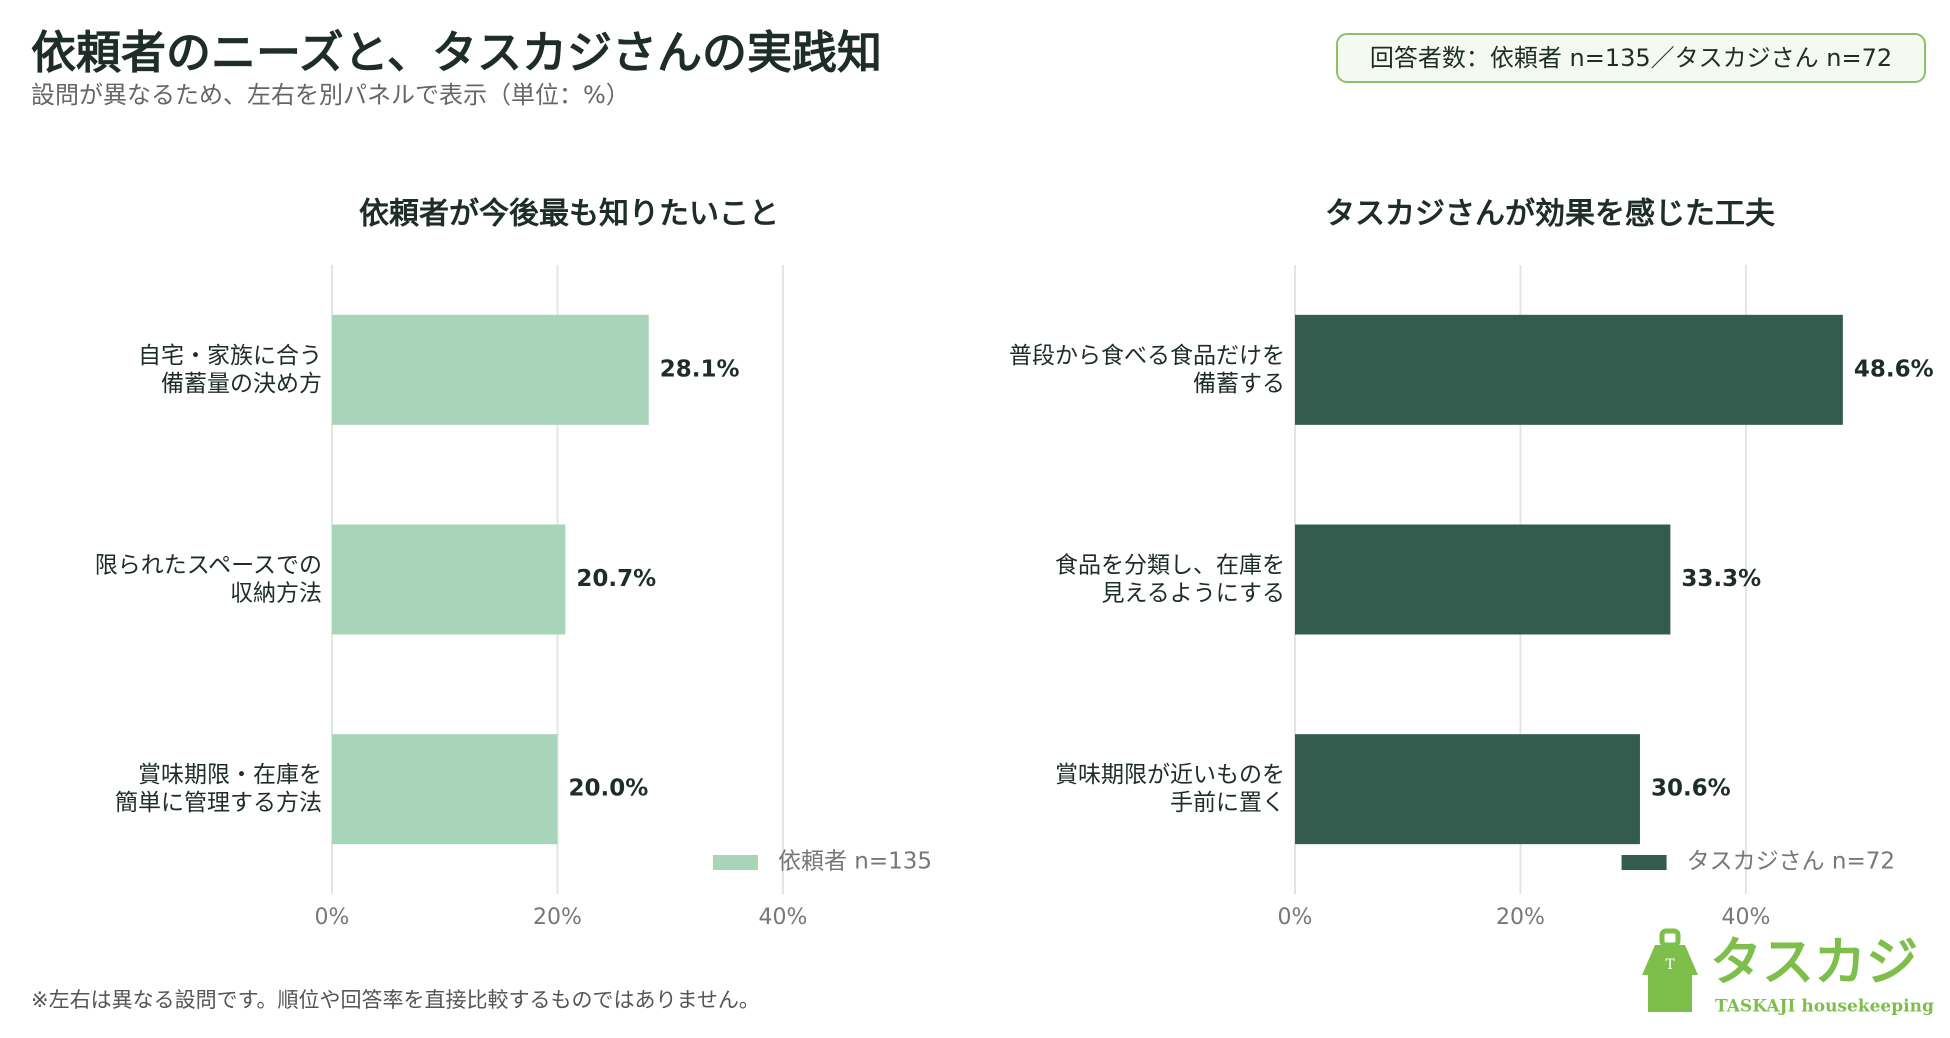 This screenshot has width=1950, height=1038. What do you see at coordinates (1170, 565) in the screenshot?
I see `category-line: 食品を分類し、在庫を` at bounding box center [1170, 565].